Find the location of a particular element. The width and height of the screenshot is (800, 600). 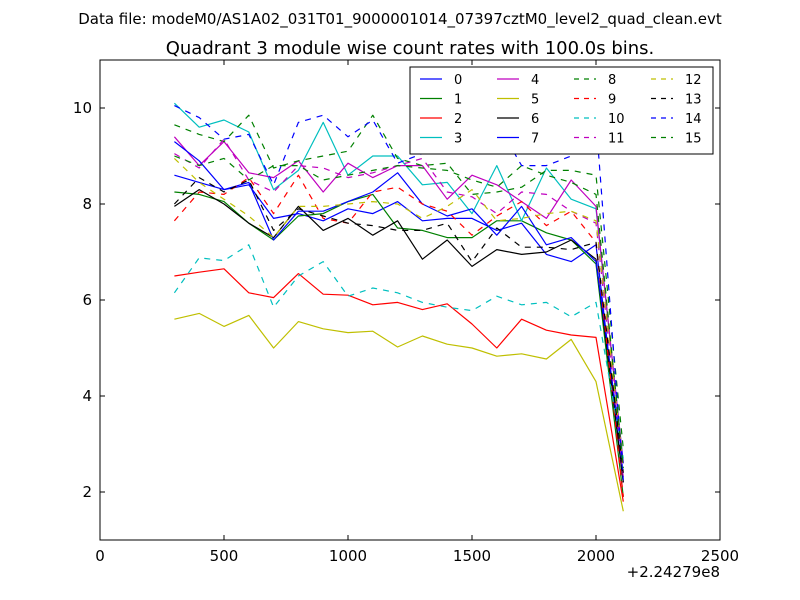

legend-label-13: 13 is located at coordinates (693, 100).